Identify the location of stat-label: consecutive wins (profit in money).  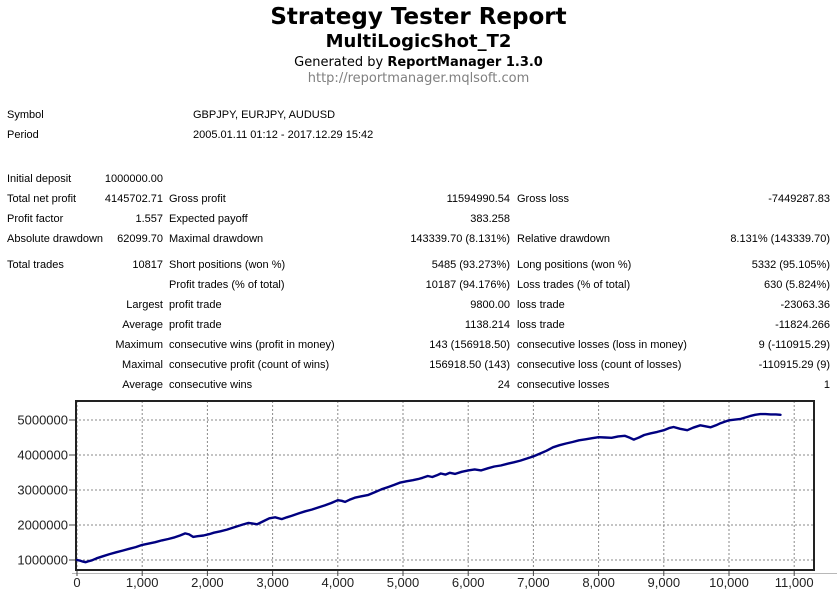
(252, 345).